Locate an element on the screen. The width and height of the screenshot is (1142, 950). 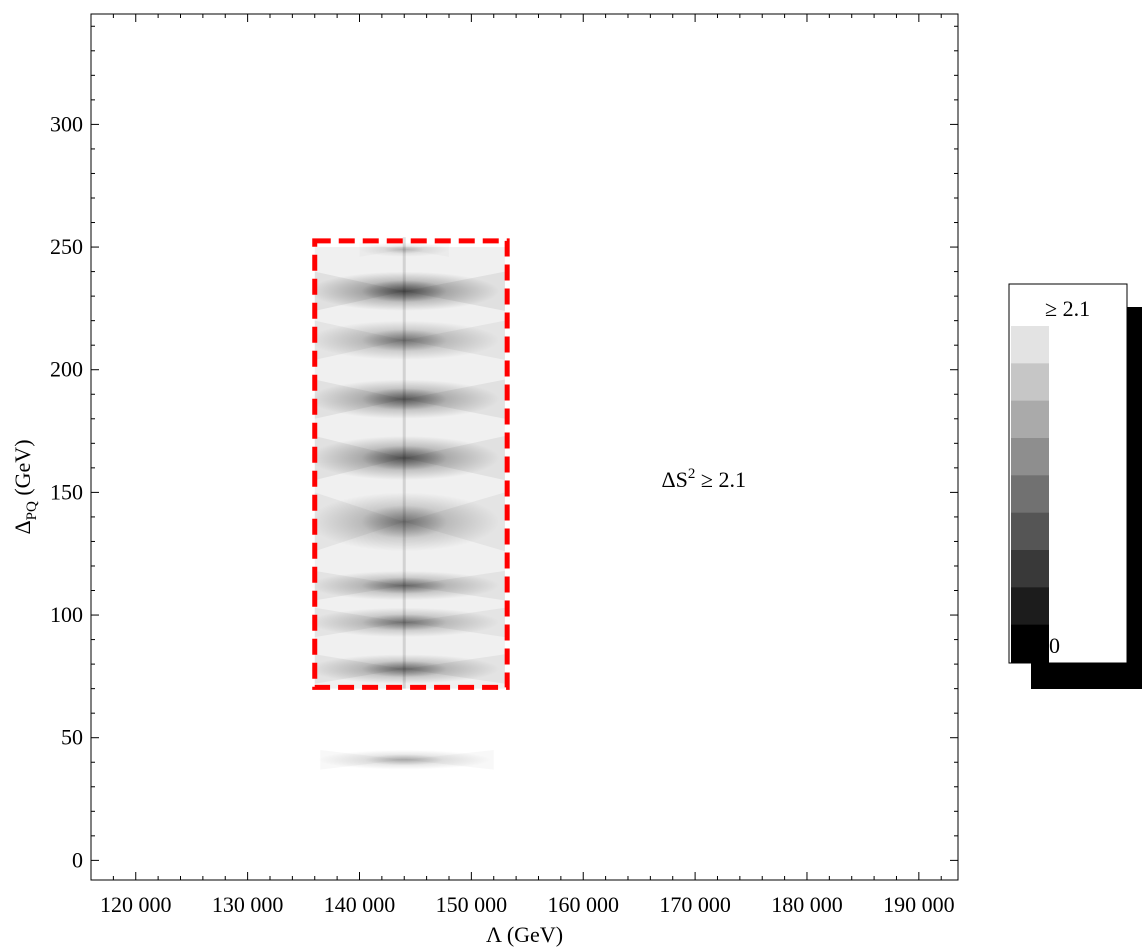
x-tick-label: 190 000 is located at coordinates (919, 904).